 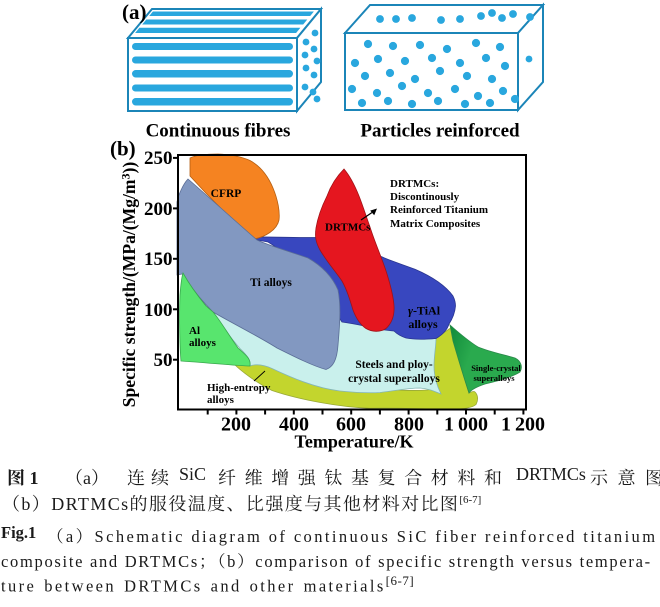 What do you see at coordinates (348, 228) in the screenshot?
I see `svg-text: DRTMCs` at bounding box center [348, 228].